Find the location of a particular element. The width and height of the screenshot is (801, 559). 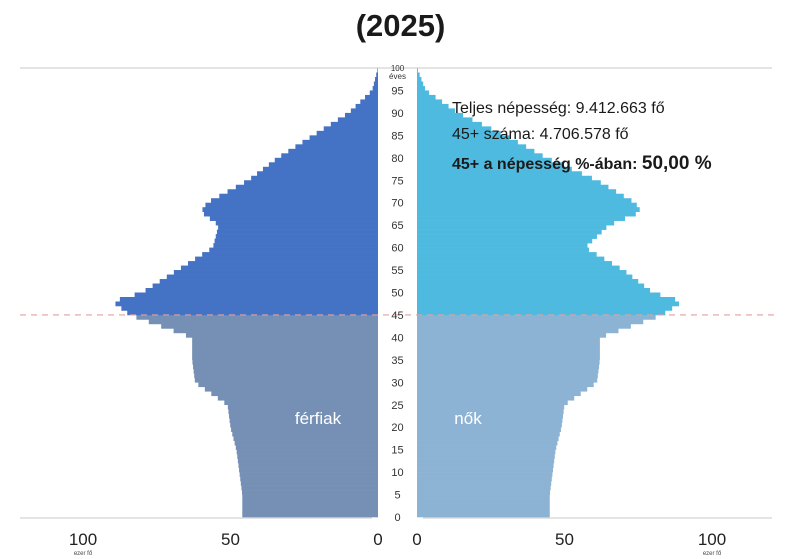

age-unit-label: éves is located at coordinates (397, 76).